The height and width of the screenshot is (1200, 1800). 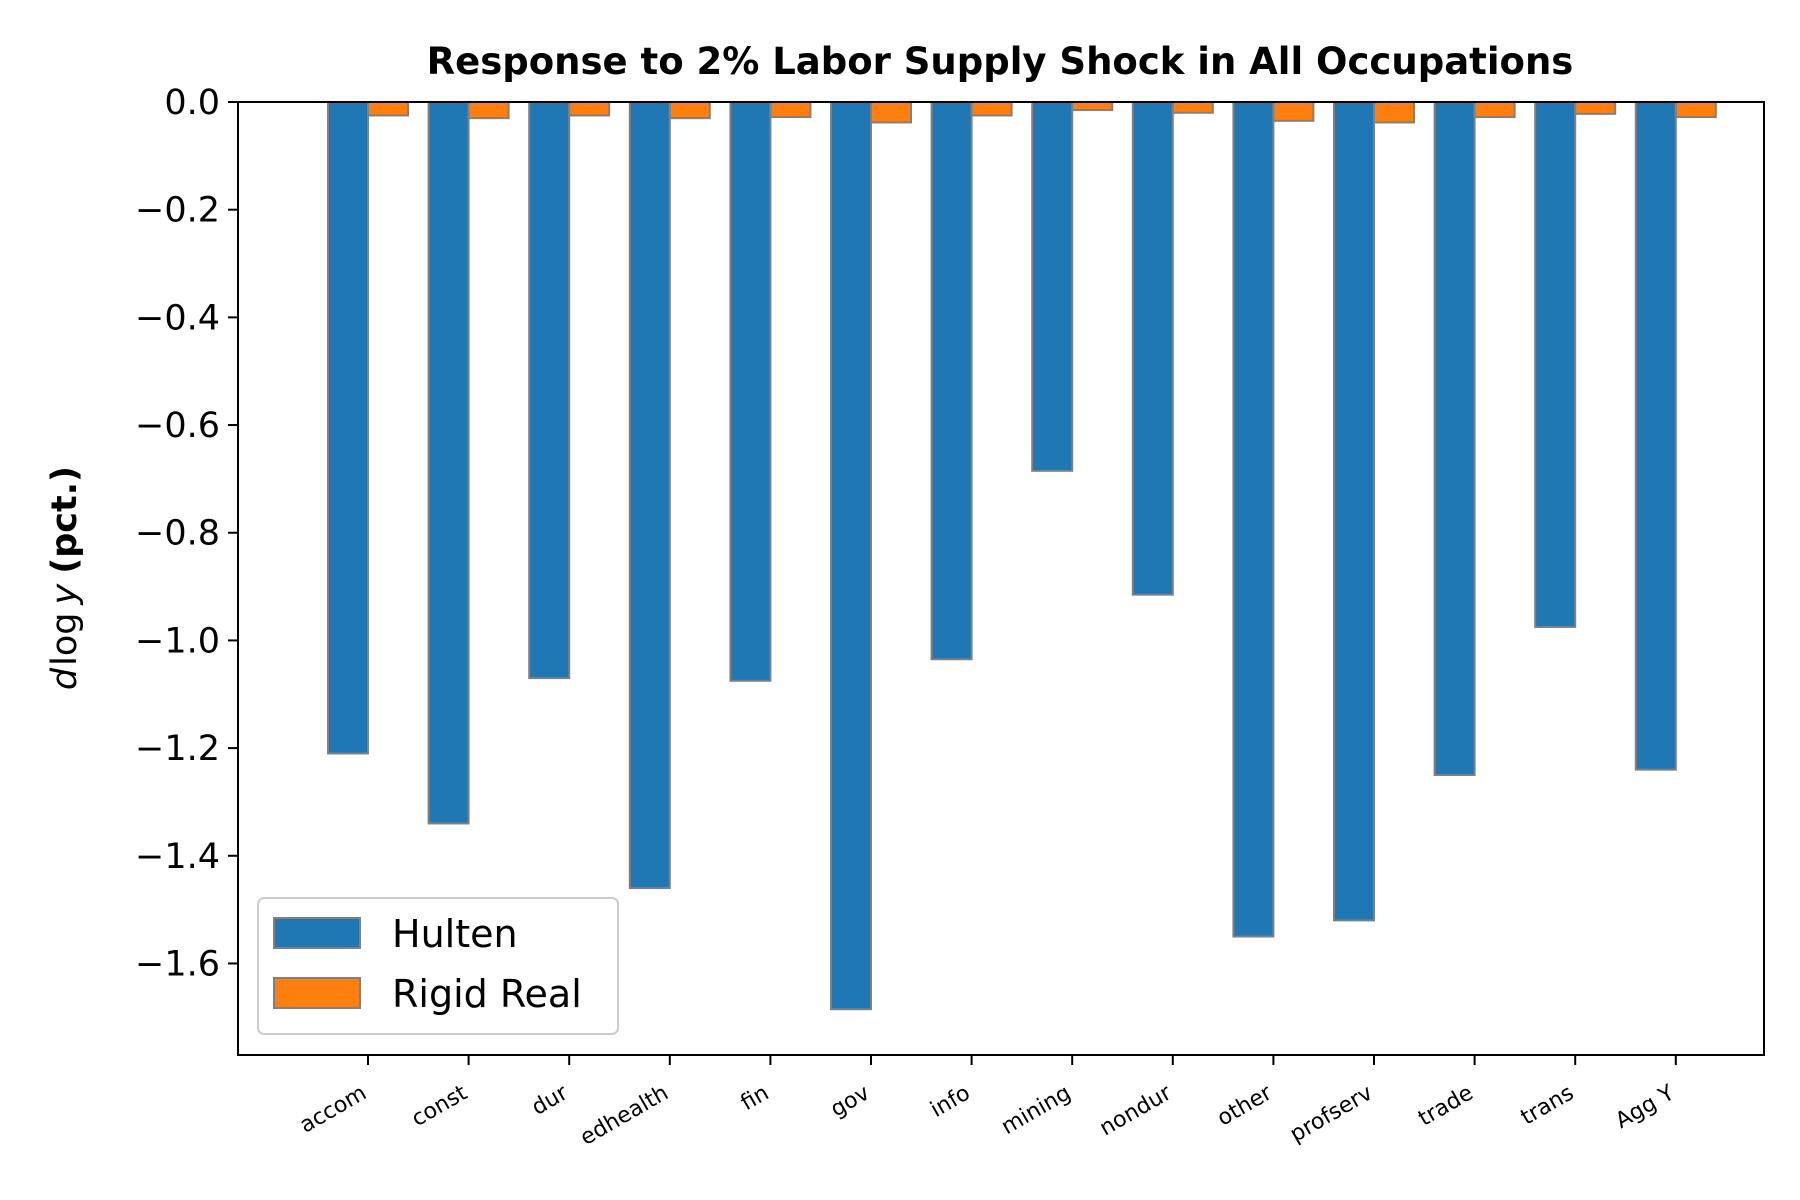 What do you see at coordinates (1293, 111) in the screenshot?
I see `bar-rigid-real-other` at bounding box center [1293, 111].